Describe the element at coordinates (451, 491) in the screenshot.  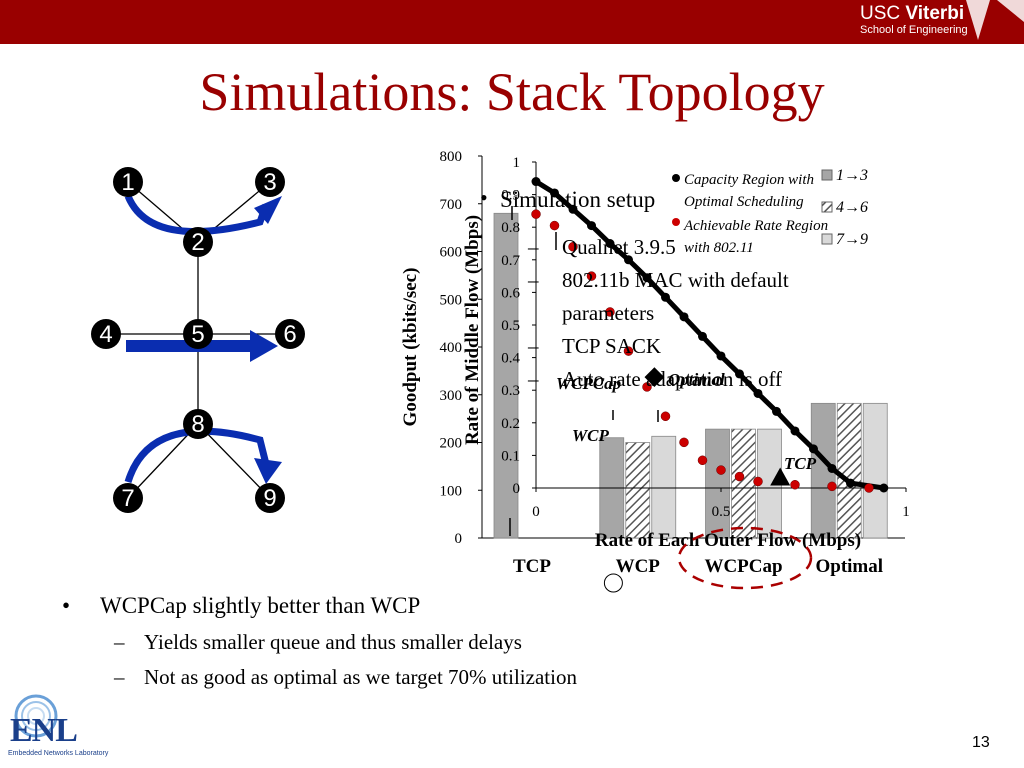
I see `y-tick-label: 100` at that location.